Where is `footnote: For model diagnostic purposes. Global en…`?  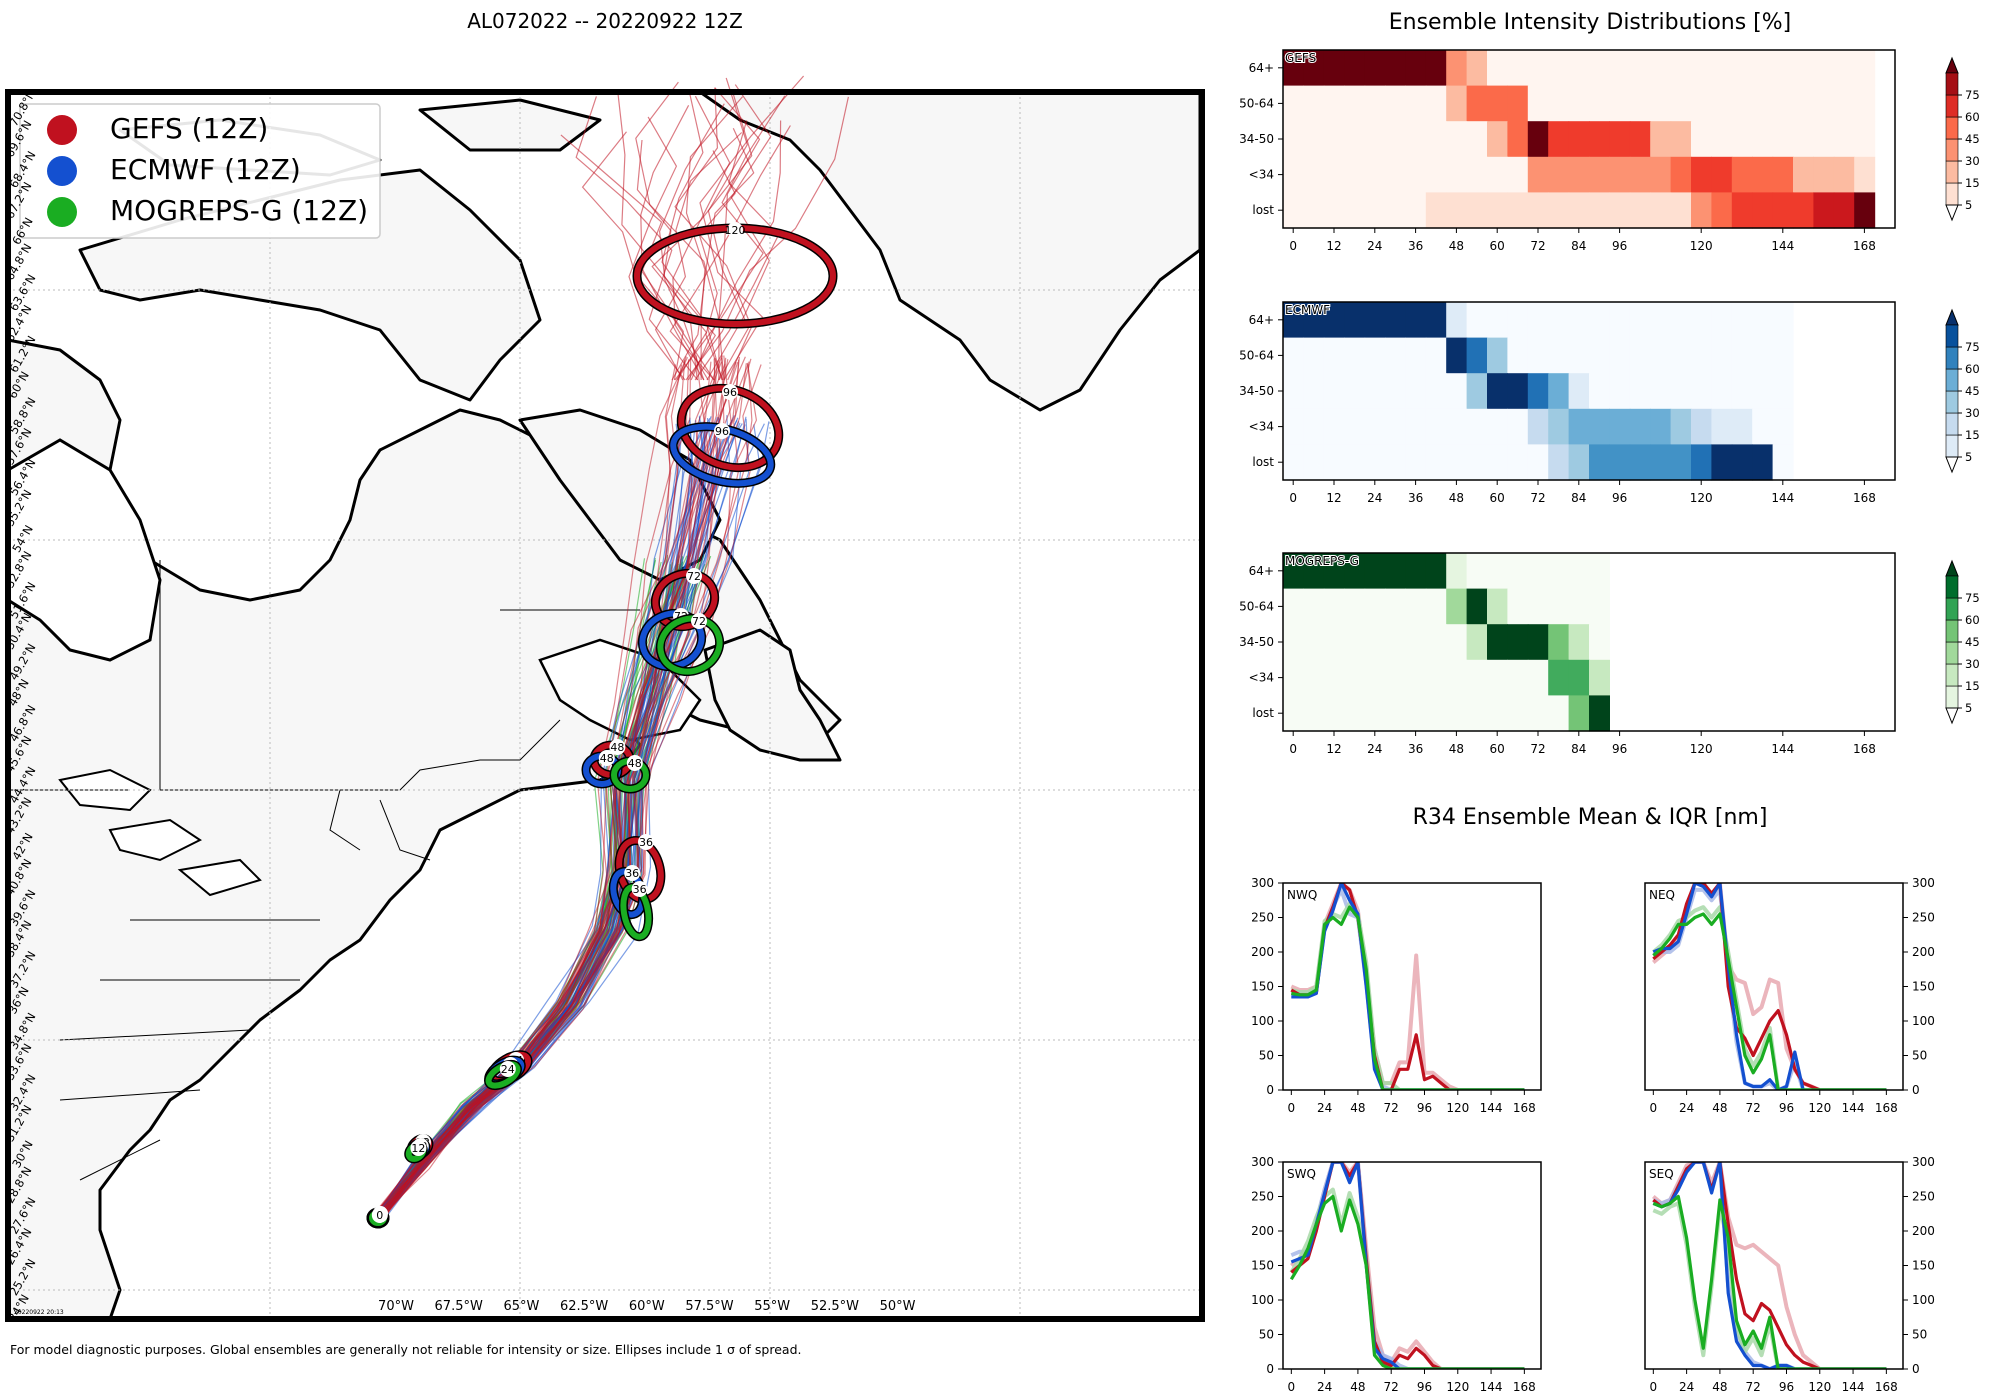 footnote: For model diagnostic purposes. Global en… is located at coordinates (405, 1349).